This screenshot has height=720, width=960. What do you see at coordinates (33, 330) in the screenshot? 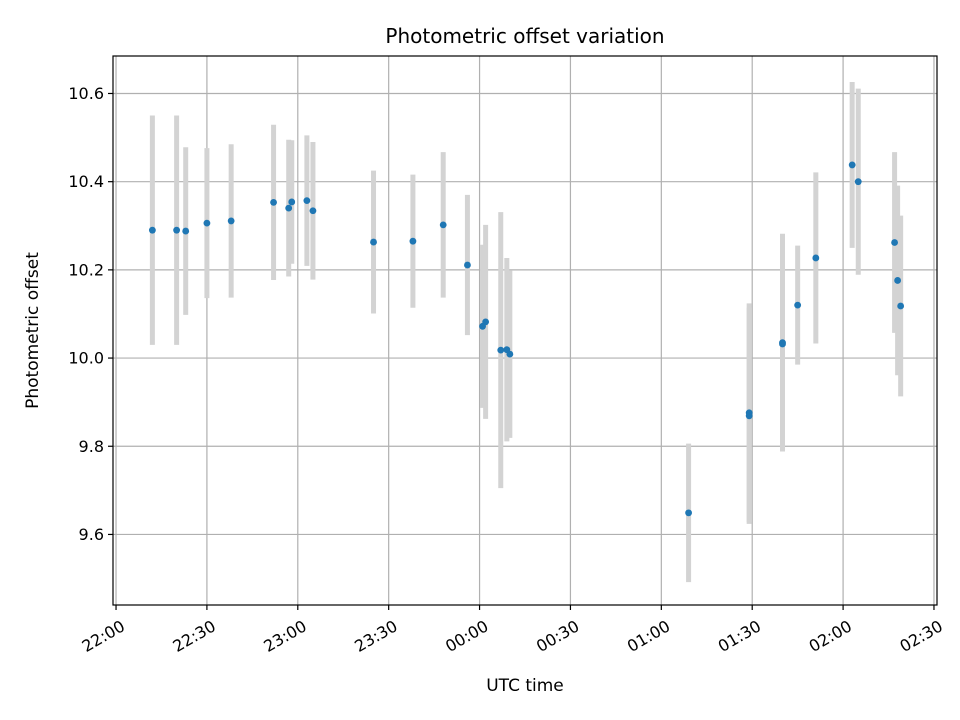
I see `y-axis-label: Photometric offset` at bounding box center [33, 330].